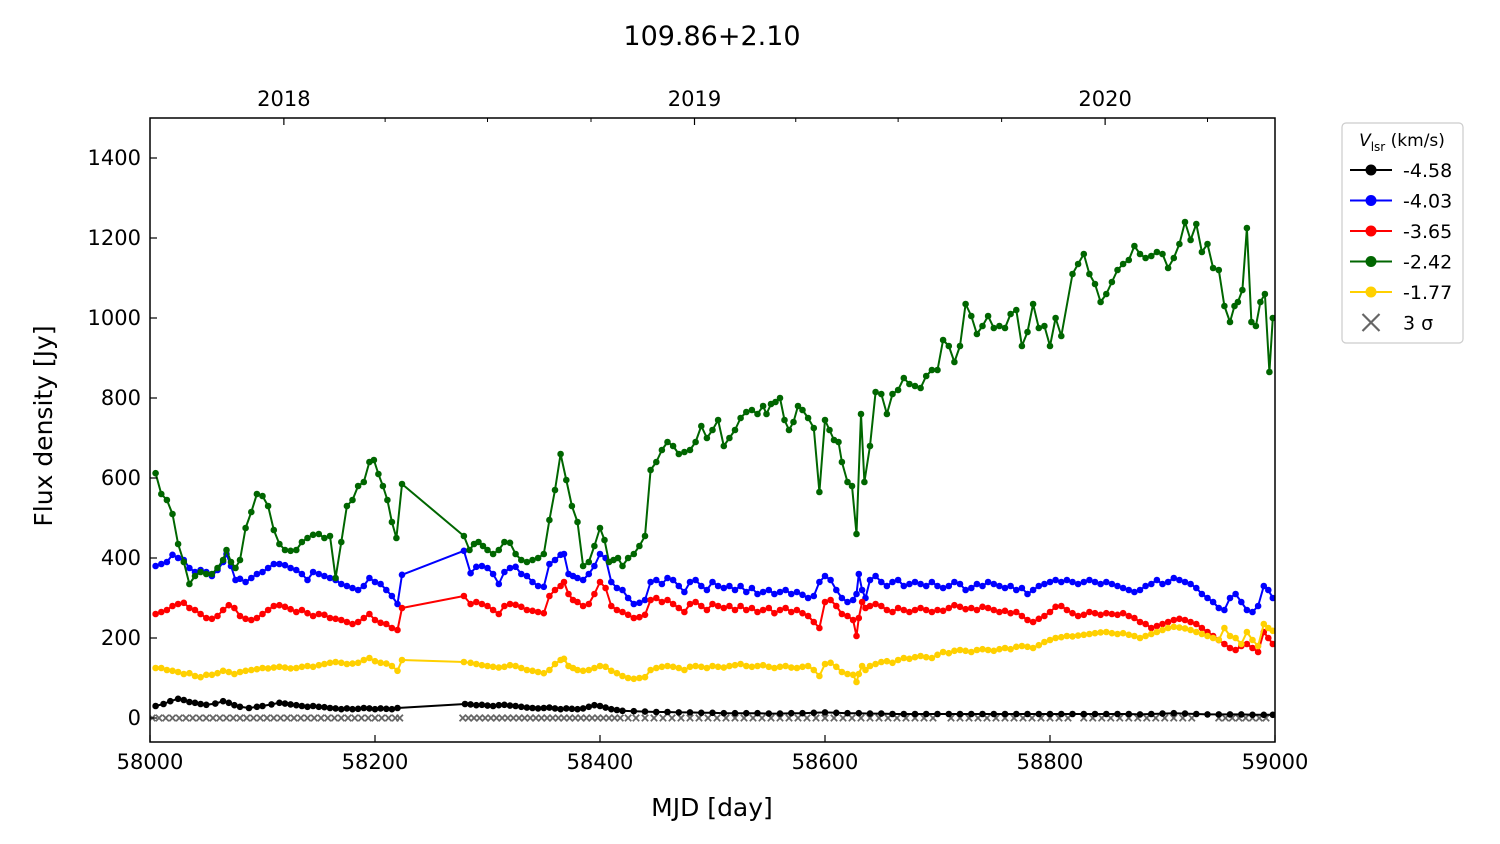 The height and width of the screenshot is (844, 1500). Describe the element at coordinates (713, 707) in the screenshot. I see `series--4_58` at that location.